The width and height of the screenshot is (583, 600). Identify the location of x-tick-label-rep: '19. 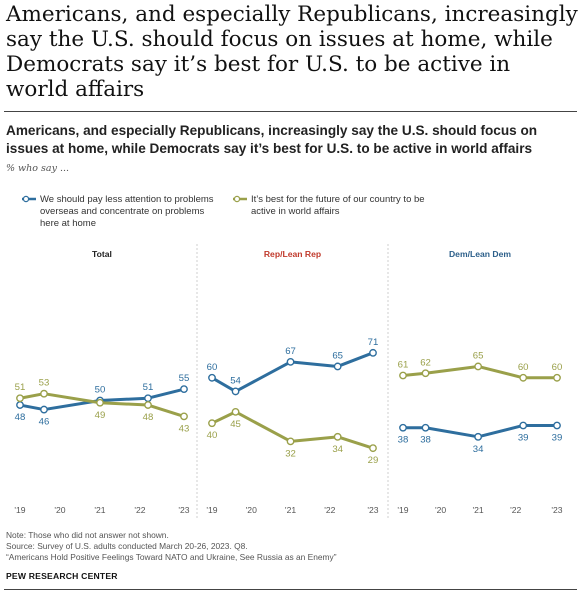
(211, 510).